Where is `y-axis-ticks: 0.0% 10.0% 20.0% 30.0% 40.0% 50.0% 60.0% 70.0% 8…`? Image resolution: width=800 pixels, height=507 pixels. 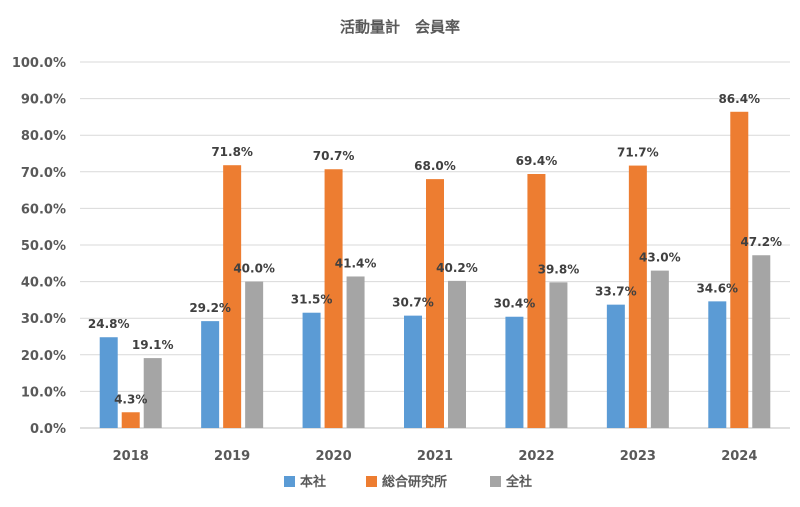 y-axis-ticks: 0.0% 10.0% 20.0% 30.0% 40.0% 50.0% 60.0% 70.0% 8… is located at coordinates (39, 246).